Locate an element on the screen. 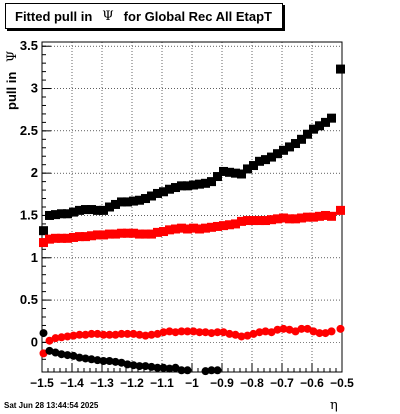 The image size is (400, 414). x-tick-label: −0.6 is located at coordinates (312, 383).